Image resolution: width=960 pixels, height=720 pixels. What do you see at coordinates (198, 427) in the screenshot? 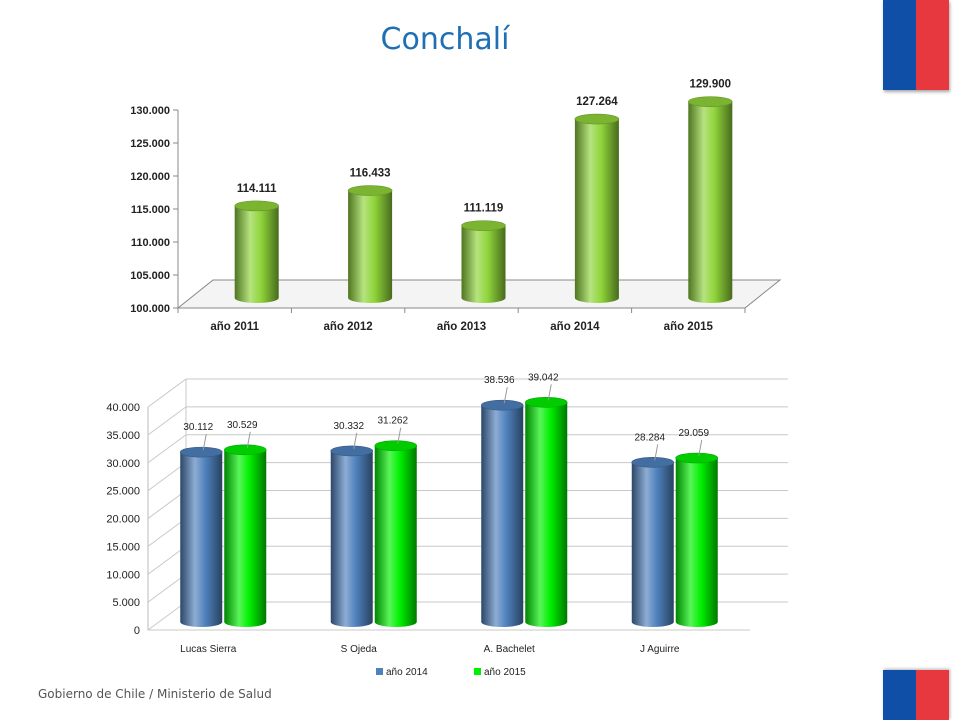
I see `data-label: 30.112` at bounding box center [198, 427].